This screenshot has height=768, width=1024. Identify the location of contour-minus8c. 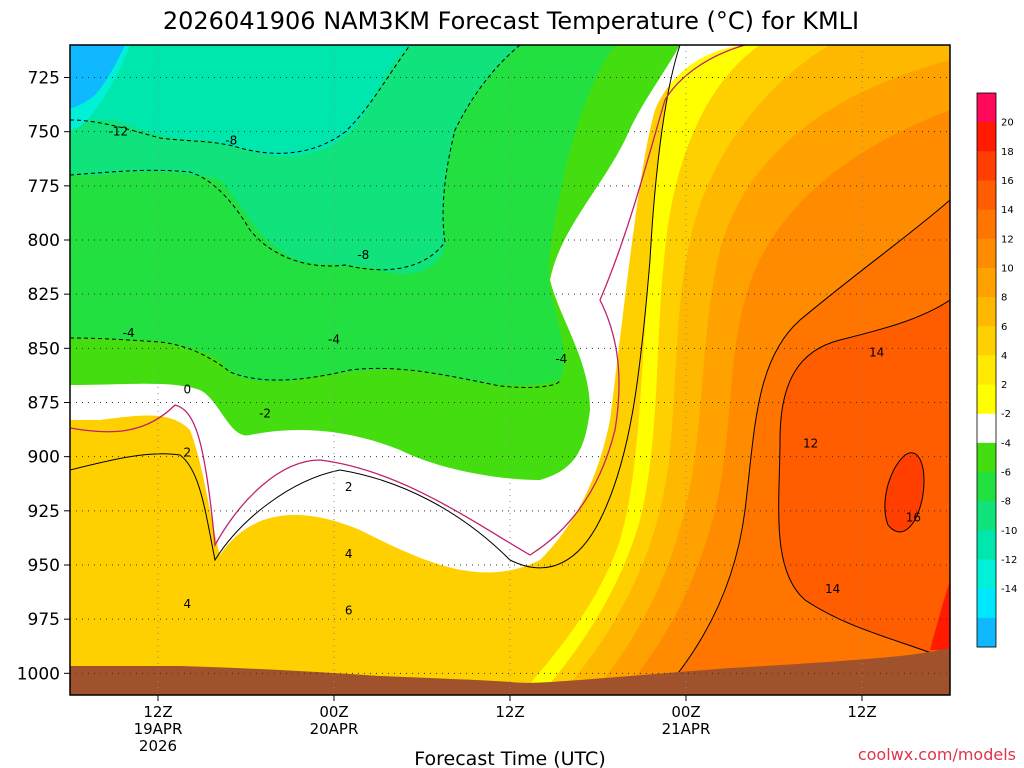
(240, 99).